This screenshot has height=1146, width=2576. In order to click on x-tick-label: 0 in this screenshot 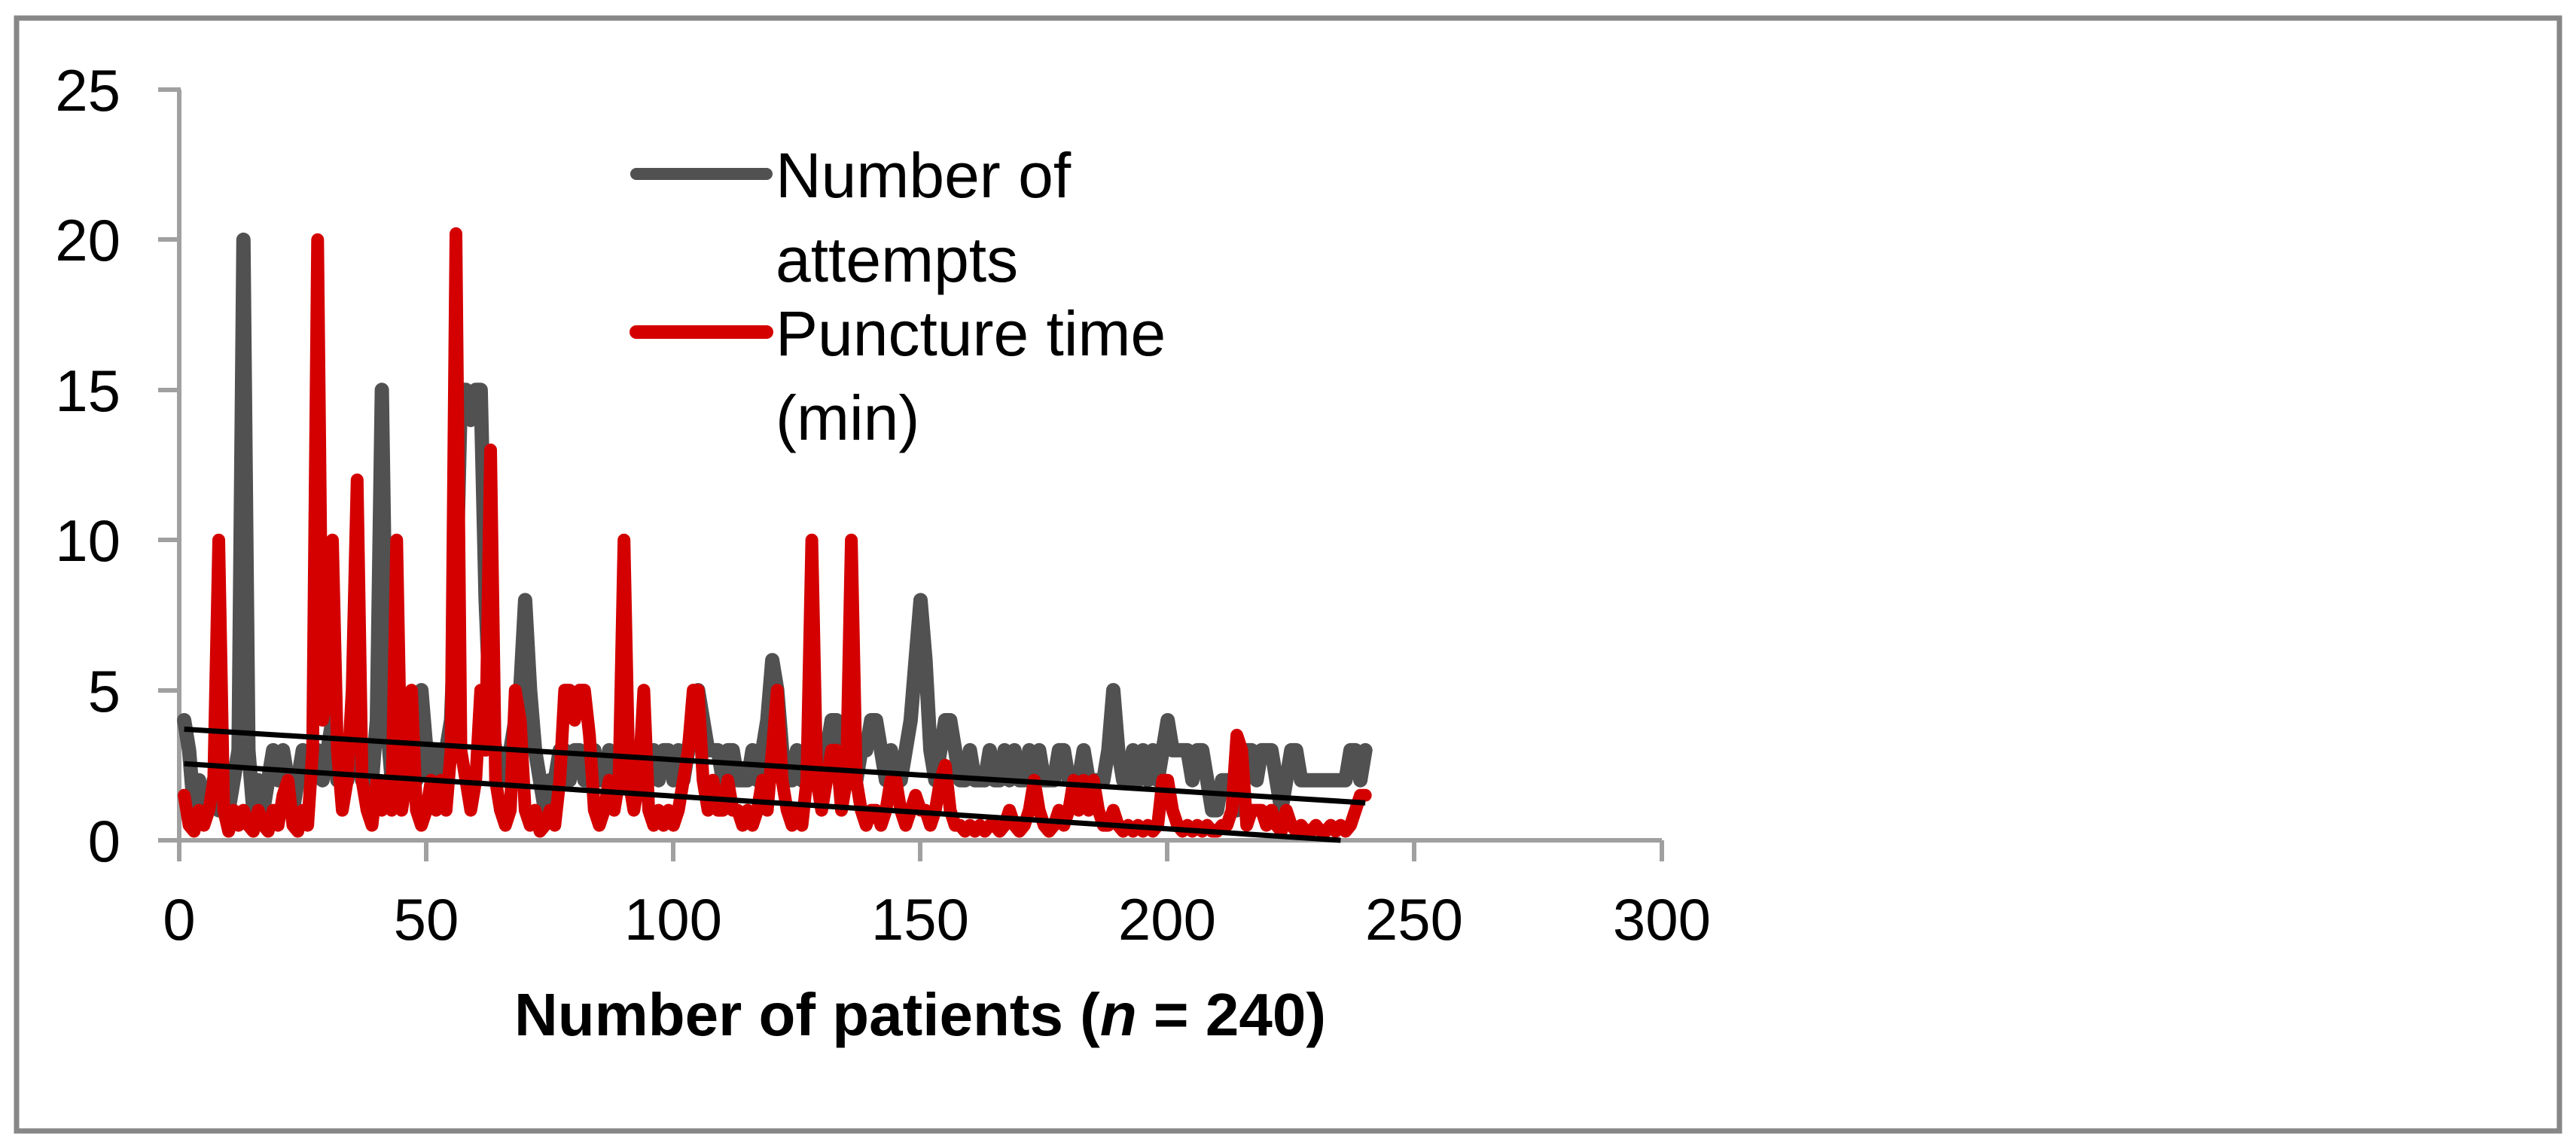, I will do `click(179, 919)`.